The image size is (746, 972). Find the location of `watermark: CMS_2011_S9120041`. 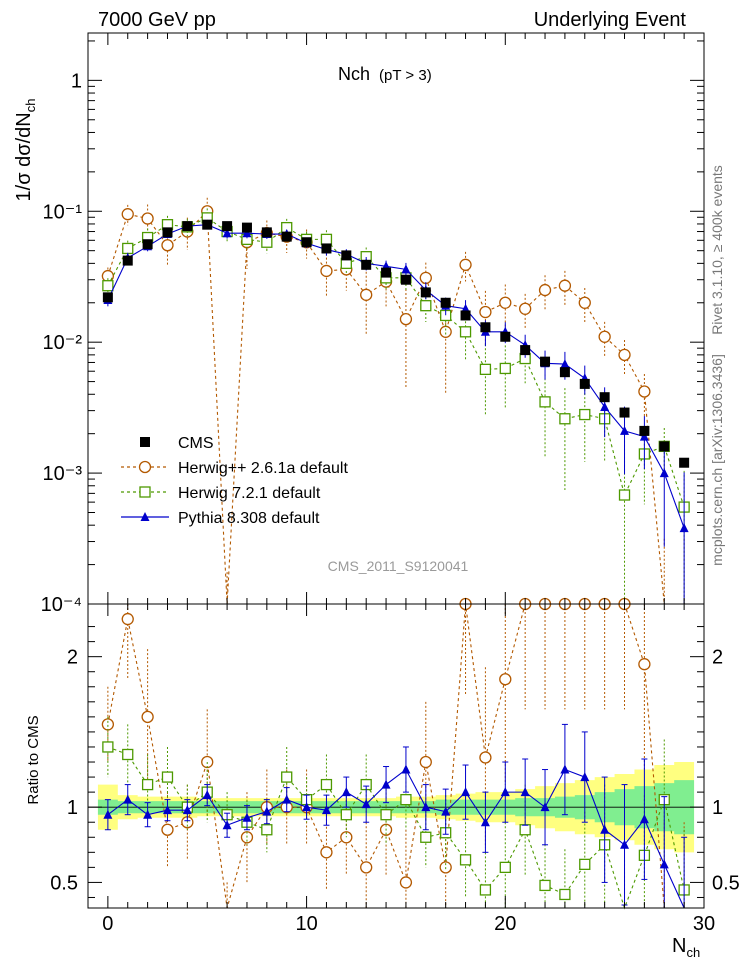

watermark: CMS_2011_S9120041 is located at coordinates (398, 566).